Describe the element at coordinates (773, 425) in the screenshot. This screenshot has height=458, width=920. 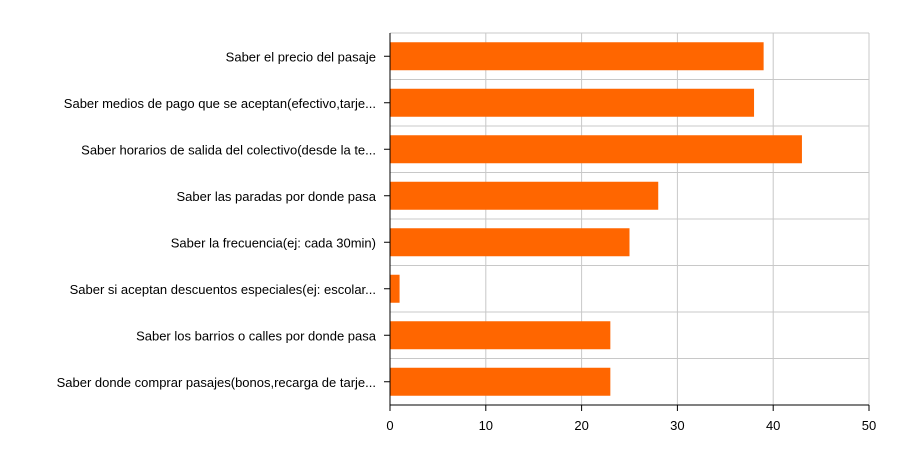
I see `x-tick-label: 40` at that location.